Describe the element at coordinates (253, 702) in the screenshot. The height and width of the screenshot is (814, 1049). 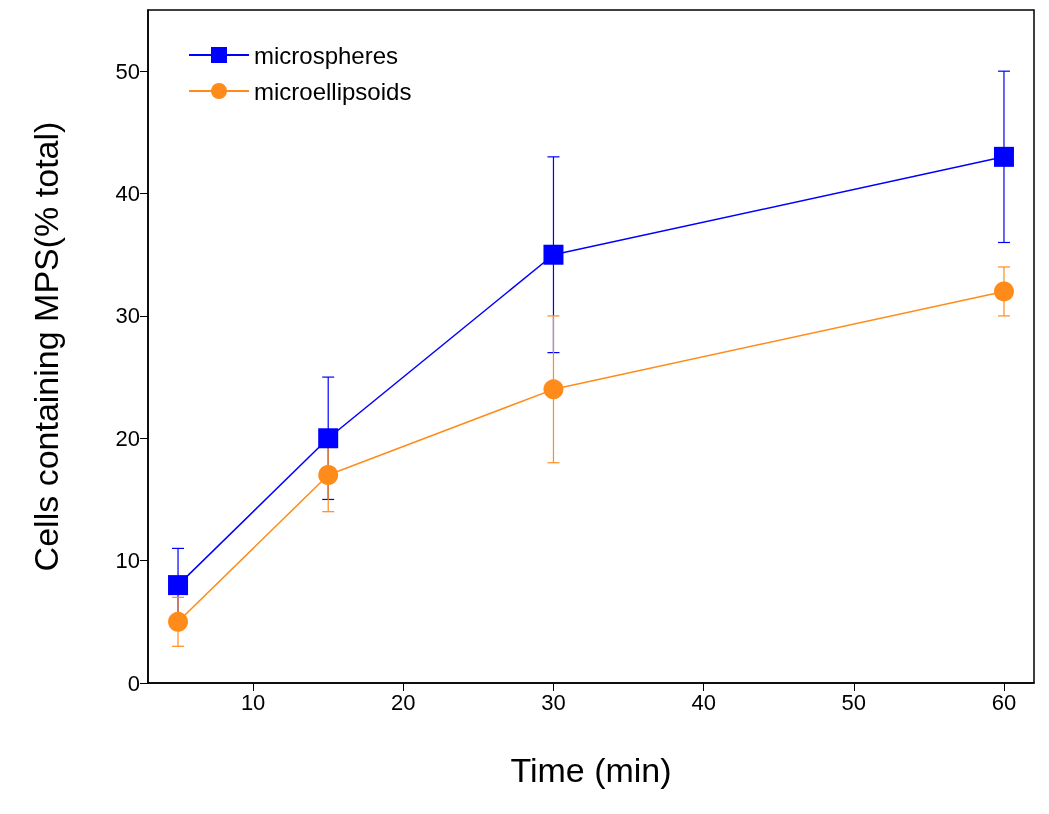
I see `x-tick-label: 10` at that location.